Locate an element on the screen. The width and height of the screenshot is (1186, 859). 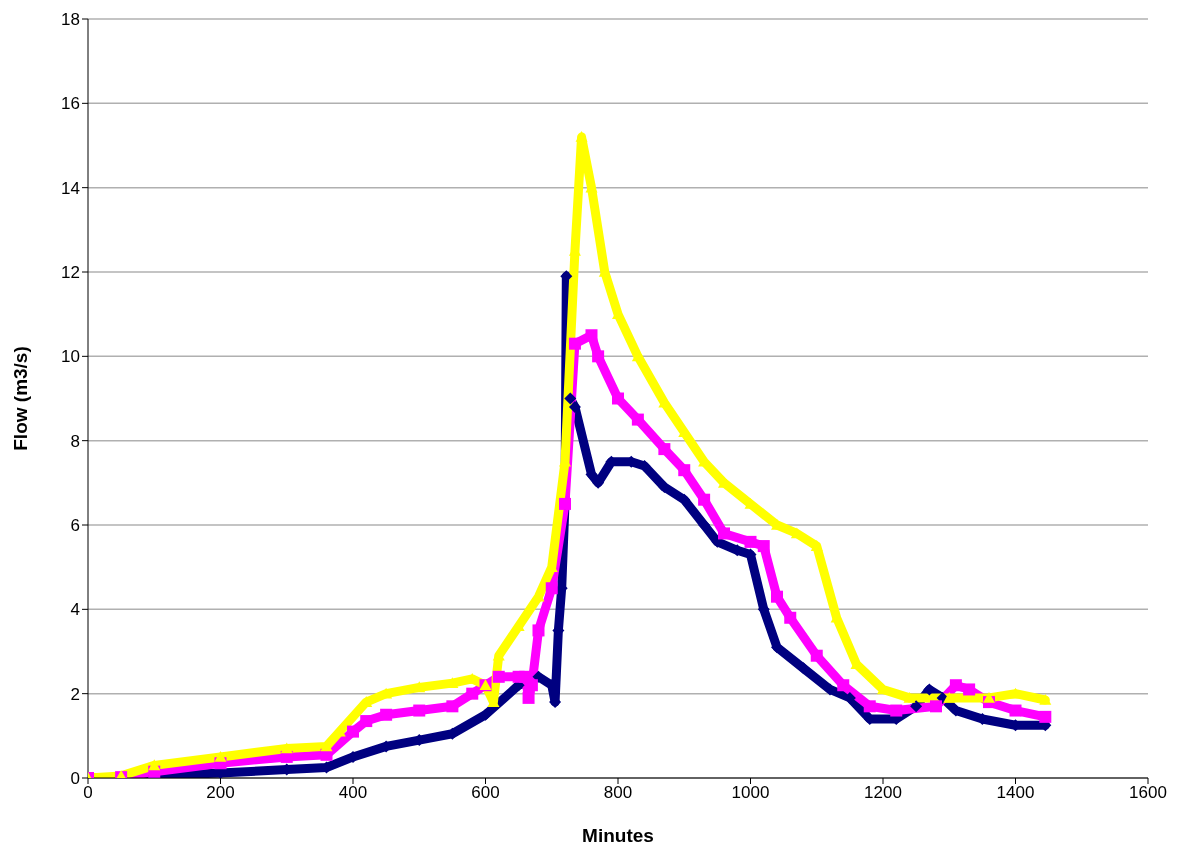
y-tick-label: 4 is located at coordinates (75, 610).